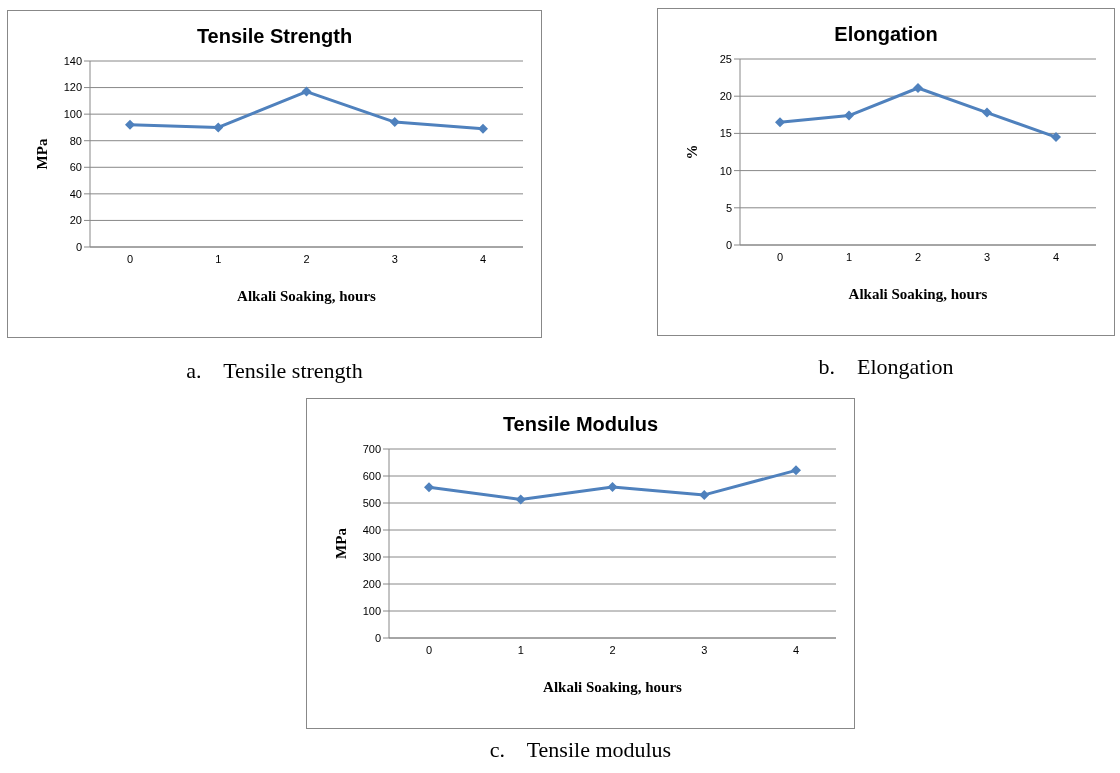 The width and height of the screenshot is (1120, 773). I want to click on y-tick-label: 600, so click(371, 475).